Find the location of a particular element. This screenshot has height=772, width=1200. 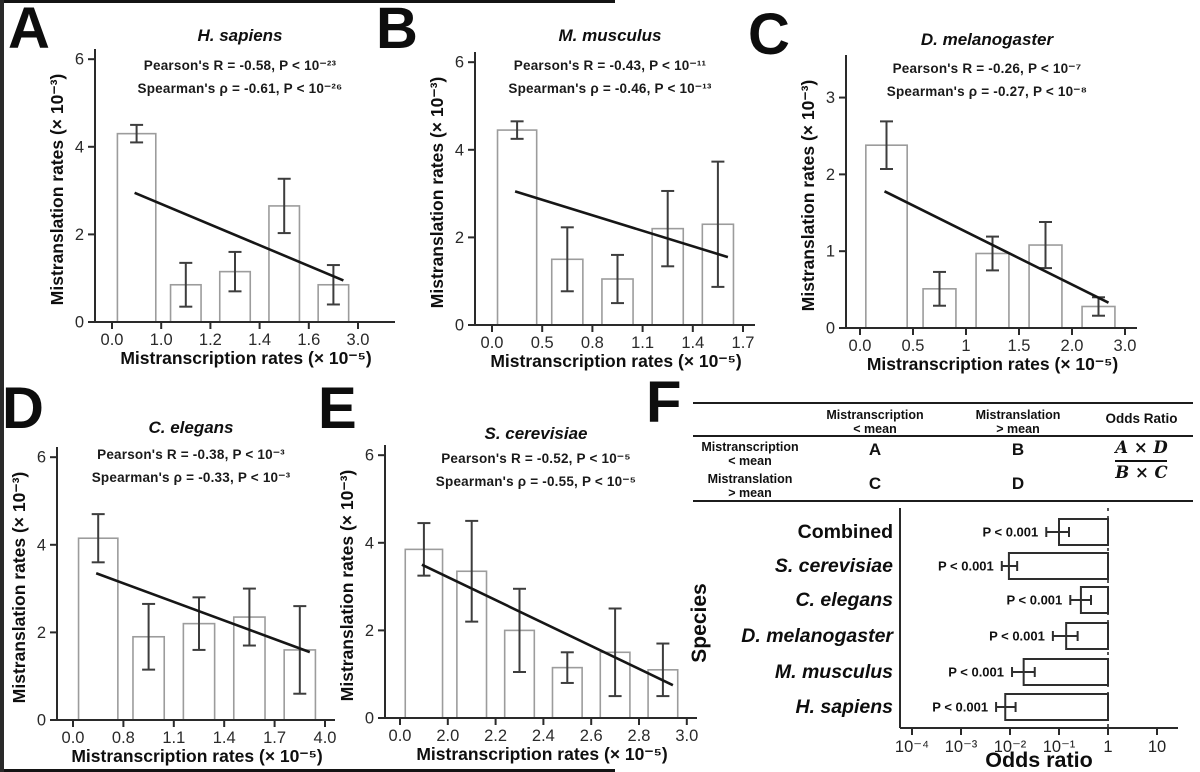

panel-c-pearson: Pearson's R = -0.26, P < 10⁻⁷ is located at coordinates (987, 68).